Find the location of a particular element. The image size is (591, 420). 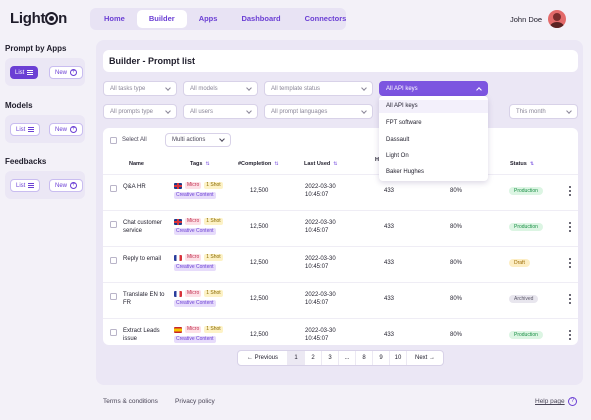

pagination: ← Previous 1 2 3 ... 8 9 10 Next → is located at coordinates (340, 358).